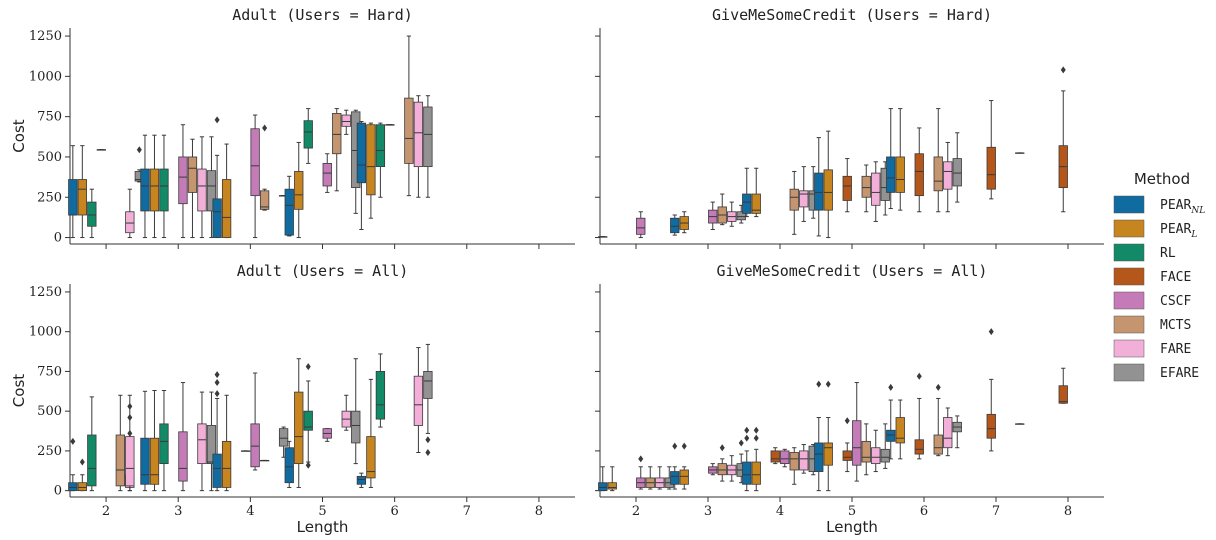 The height and width of the screenshot is (540, 1216). What do you see at coordinates (49, 117) in the screenshot?
I see `y-tick-label: 750` at bounding box center [49, 117].